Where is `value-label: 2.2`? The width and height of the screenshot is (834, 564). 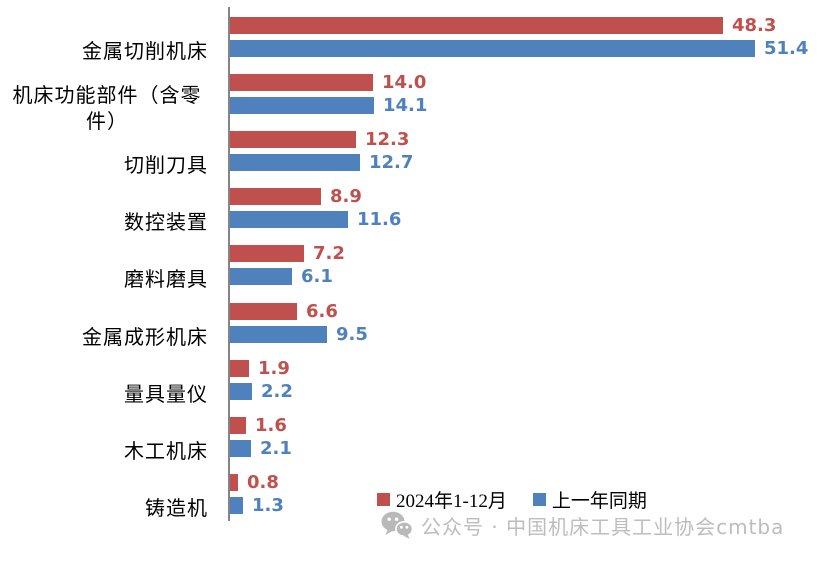 value-label: 2.2 is located at coordinates (277, 391).